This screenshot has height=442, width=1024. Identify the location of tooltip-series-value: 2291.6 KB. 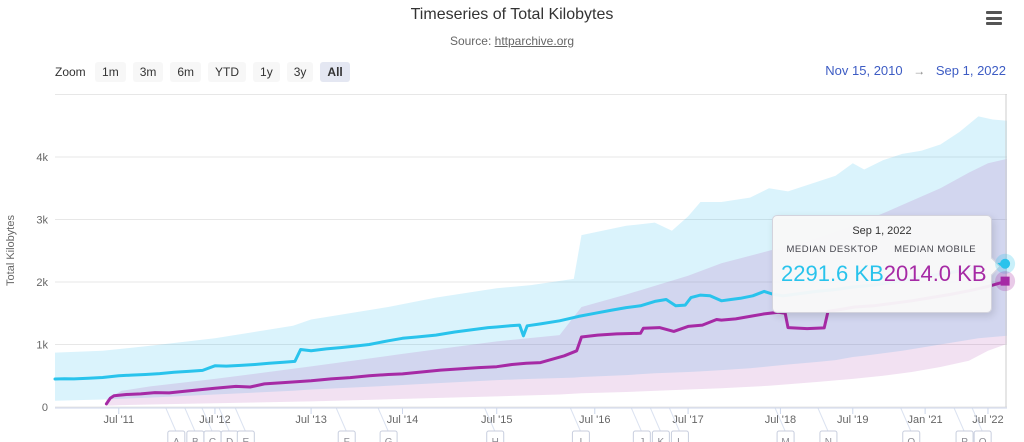
(832, 273).